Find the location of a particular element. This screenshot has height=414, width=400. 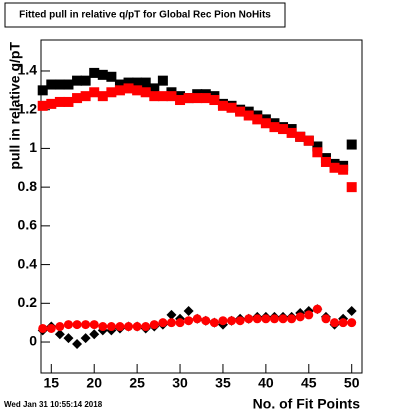

x-tick-label: 15 is located at coordinates (52, 383).